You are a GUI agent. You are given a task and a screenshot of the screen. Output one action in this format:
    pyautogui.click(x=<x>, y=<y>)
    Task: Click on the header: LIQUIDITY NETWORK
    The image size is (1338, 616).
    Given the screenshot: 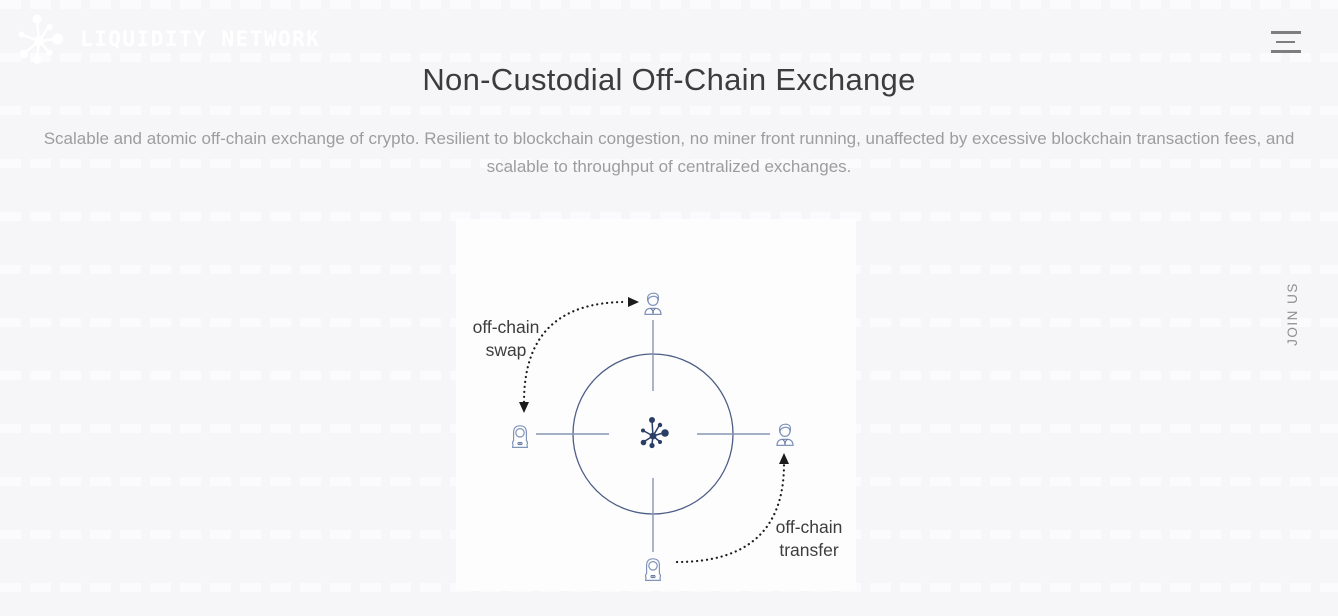 What is the action you would take?
    pyautogui.click(x=165, y=39)
    